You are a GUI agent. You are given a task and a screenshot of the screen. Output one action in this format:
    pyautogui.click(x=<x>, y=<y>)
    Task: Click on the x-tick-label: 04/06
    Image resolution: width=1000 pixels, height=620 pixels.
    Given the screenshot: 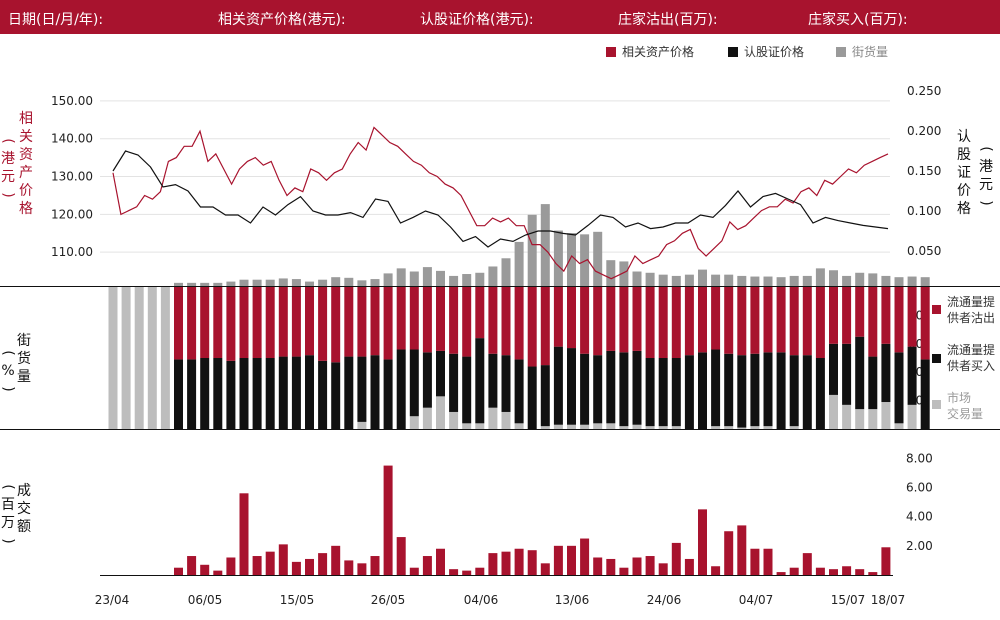 What is the action you would take?
    pyautogui.click(x=481, y=600)
    